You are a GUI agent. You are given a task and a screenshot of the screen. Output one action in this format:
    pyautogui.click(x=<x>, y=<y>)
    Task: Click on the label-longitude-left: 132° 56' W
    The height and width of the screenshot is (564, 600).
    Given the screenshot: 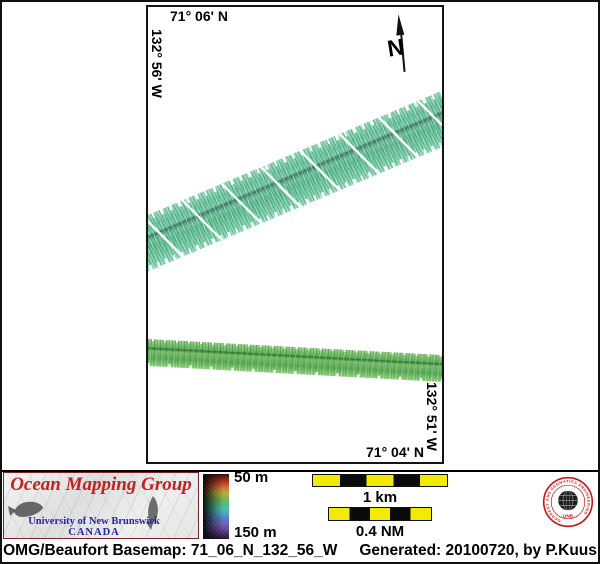 What is the action you would take?
    pyautogui.click(x=157, y=63)
    